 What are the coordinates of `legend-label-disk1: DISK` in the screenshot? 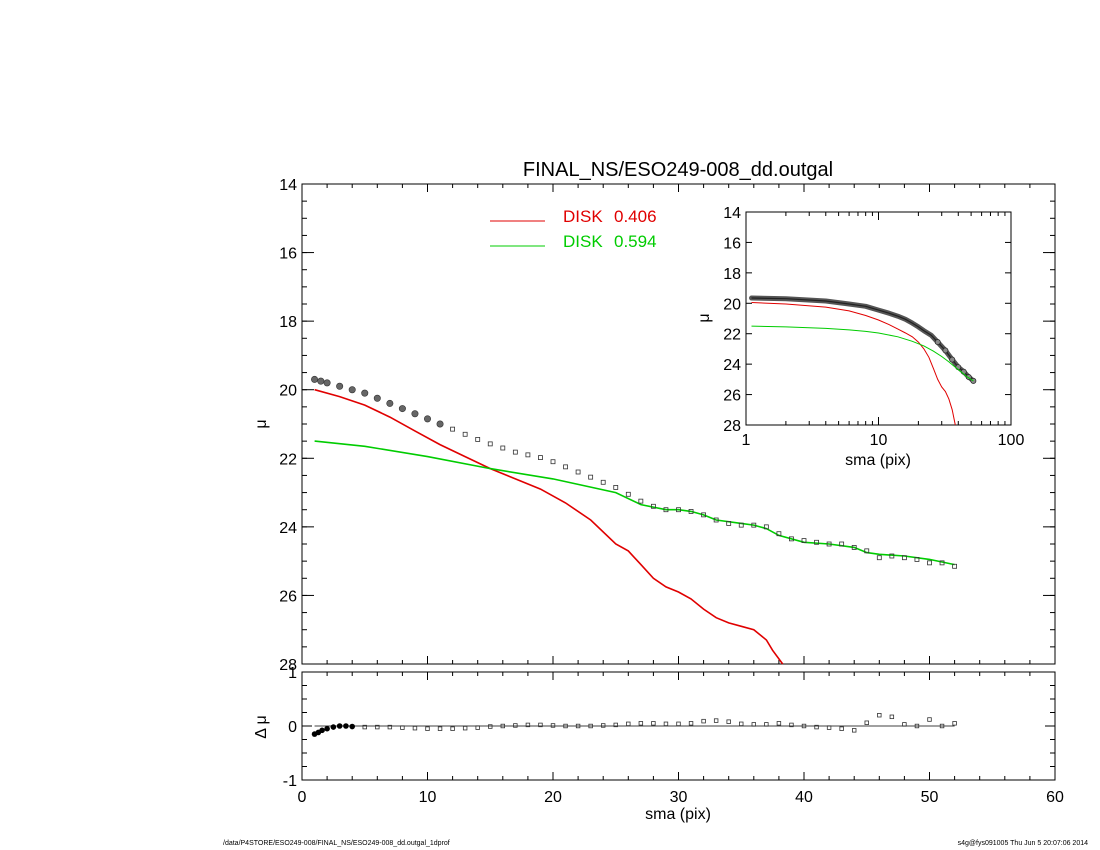 It's located at (583, 216).